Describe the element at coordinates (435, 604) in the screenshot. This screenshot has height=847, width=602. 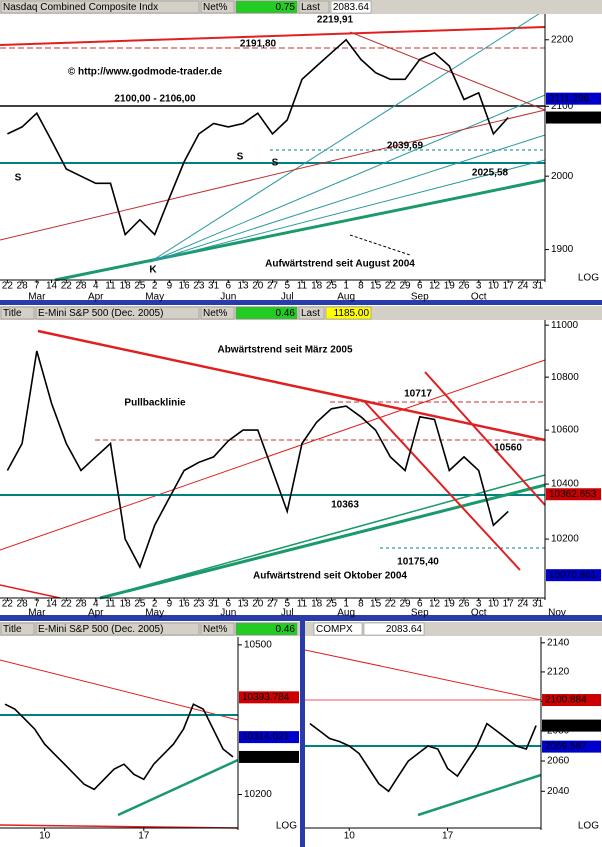
I see `x-tick-label: 12` at that location.